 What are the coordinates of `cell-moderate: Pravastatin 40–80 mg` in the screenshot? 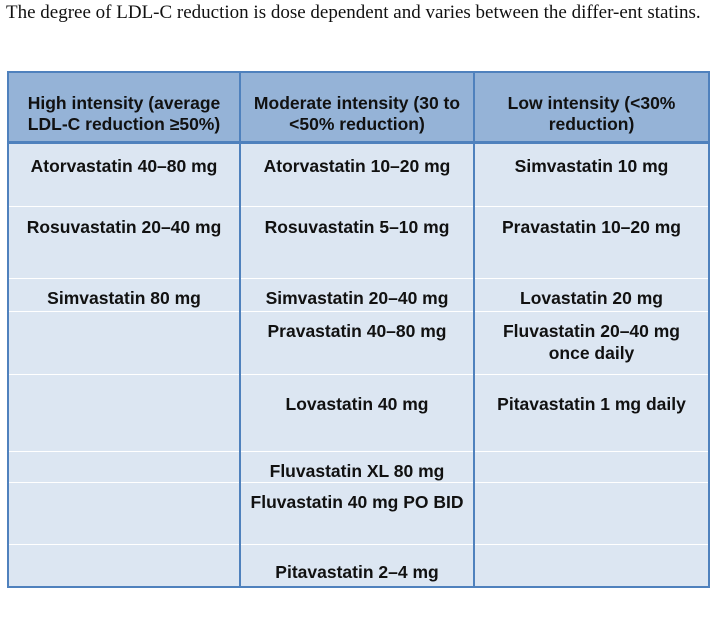 It's located at (357, 342).